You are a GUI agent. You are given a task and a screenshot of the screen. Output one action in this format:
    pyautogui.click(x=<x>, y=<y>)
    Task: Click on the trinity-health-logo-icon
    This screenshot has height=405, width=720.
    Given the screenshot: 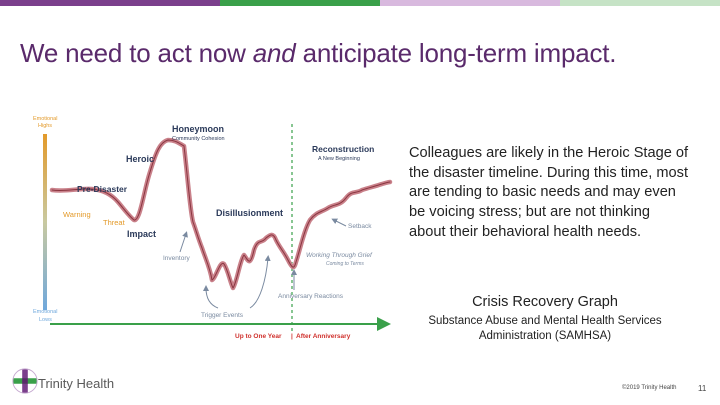 What is the action you would take?
    pyautogui.click(x=25, y=381)
    